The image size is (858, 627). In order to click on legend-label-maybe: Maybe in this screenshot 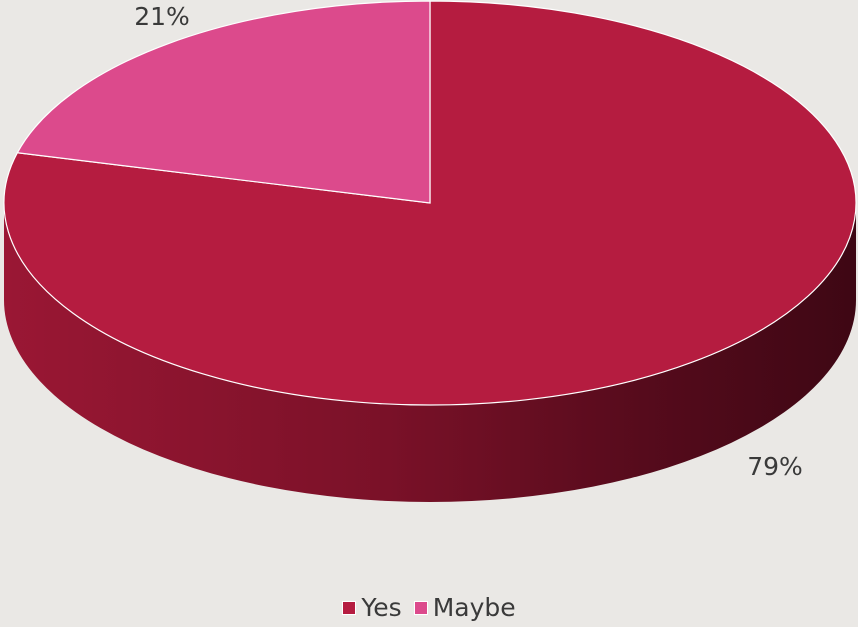, I will do `click(474, 607)`.